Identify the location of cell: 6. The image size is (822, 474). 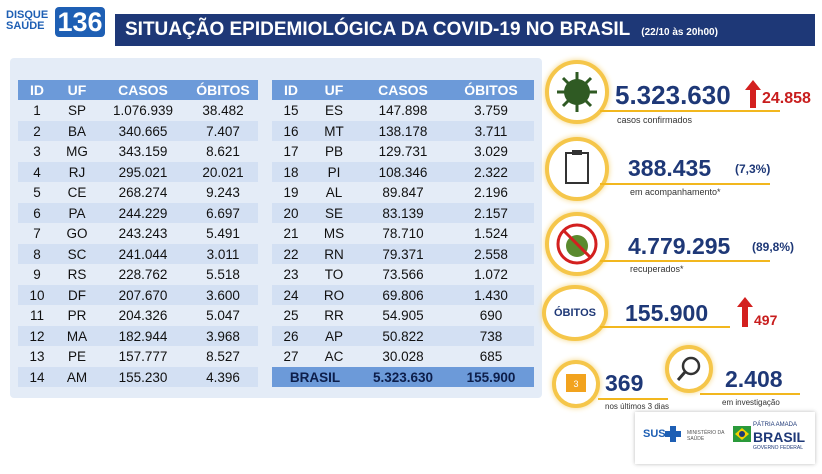
(37, 213).